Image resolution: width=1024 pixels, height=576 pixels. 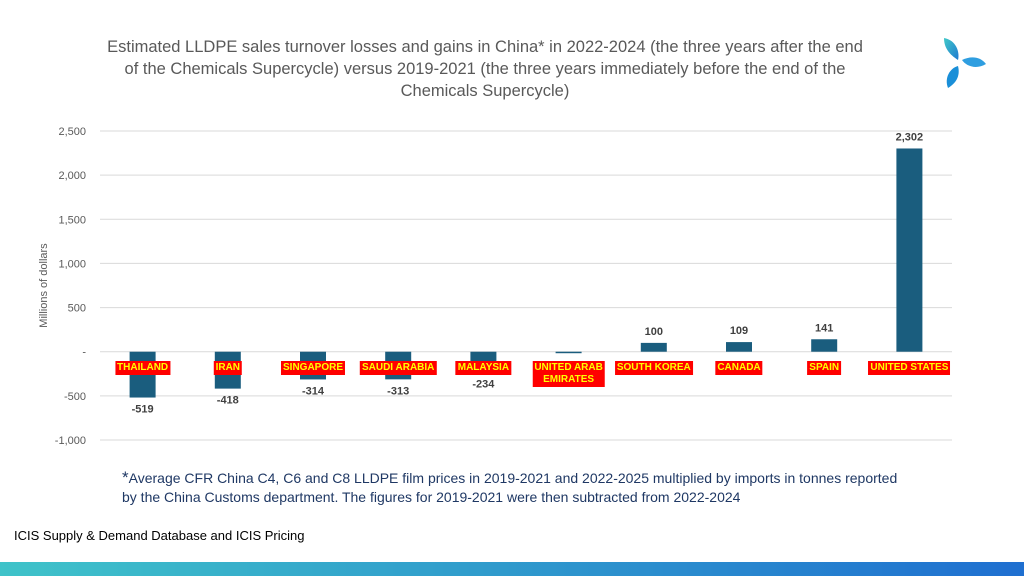 What do you see at coordinates (75, 397) in the screenshot?
I see `y-tick-label: -500` at bounding box center [75, 397].